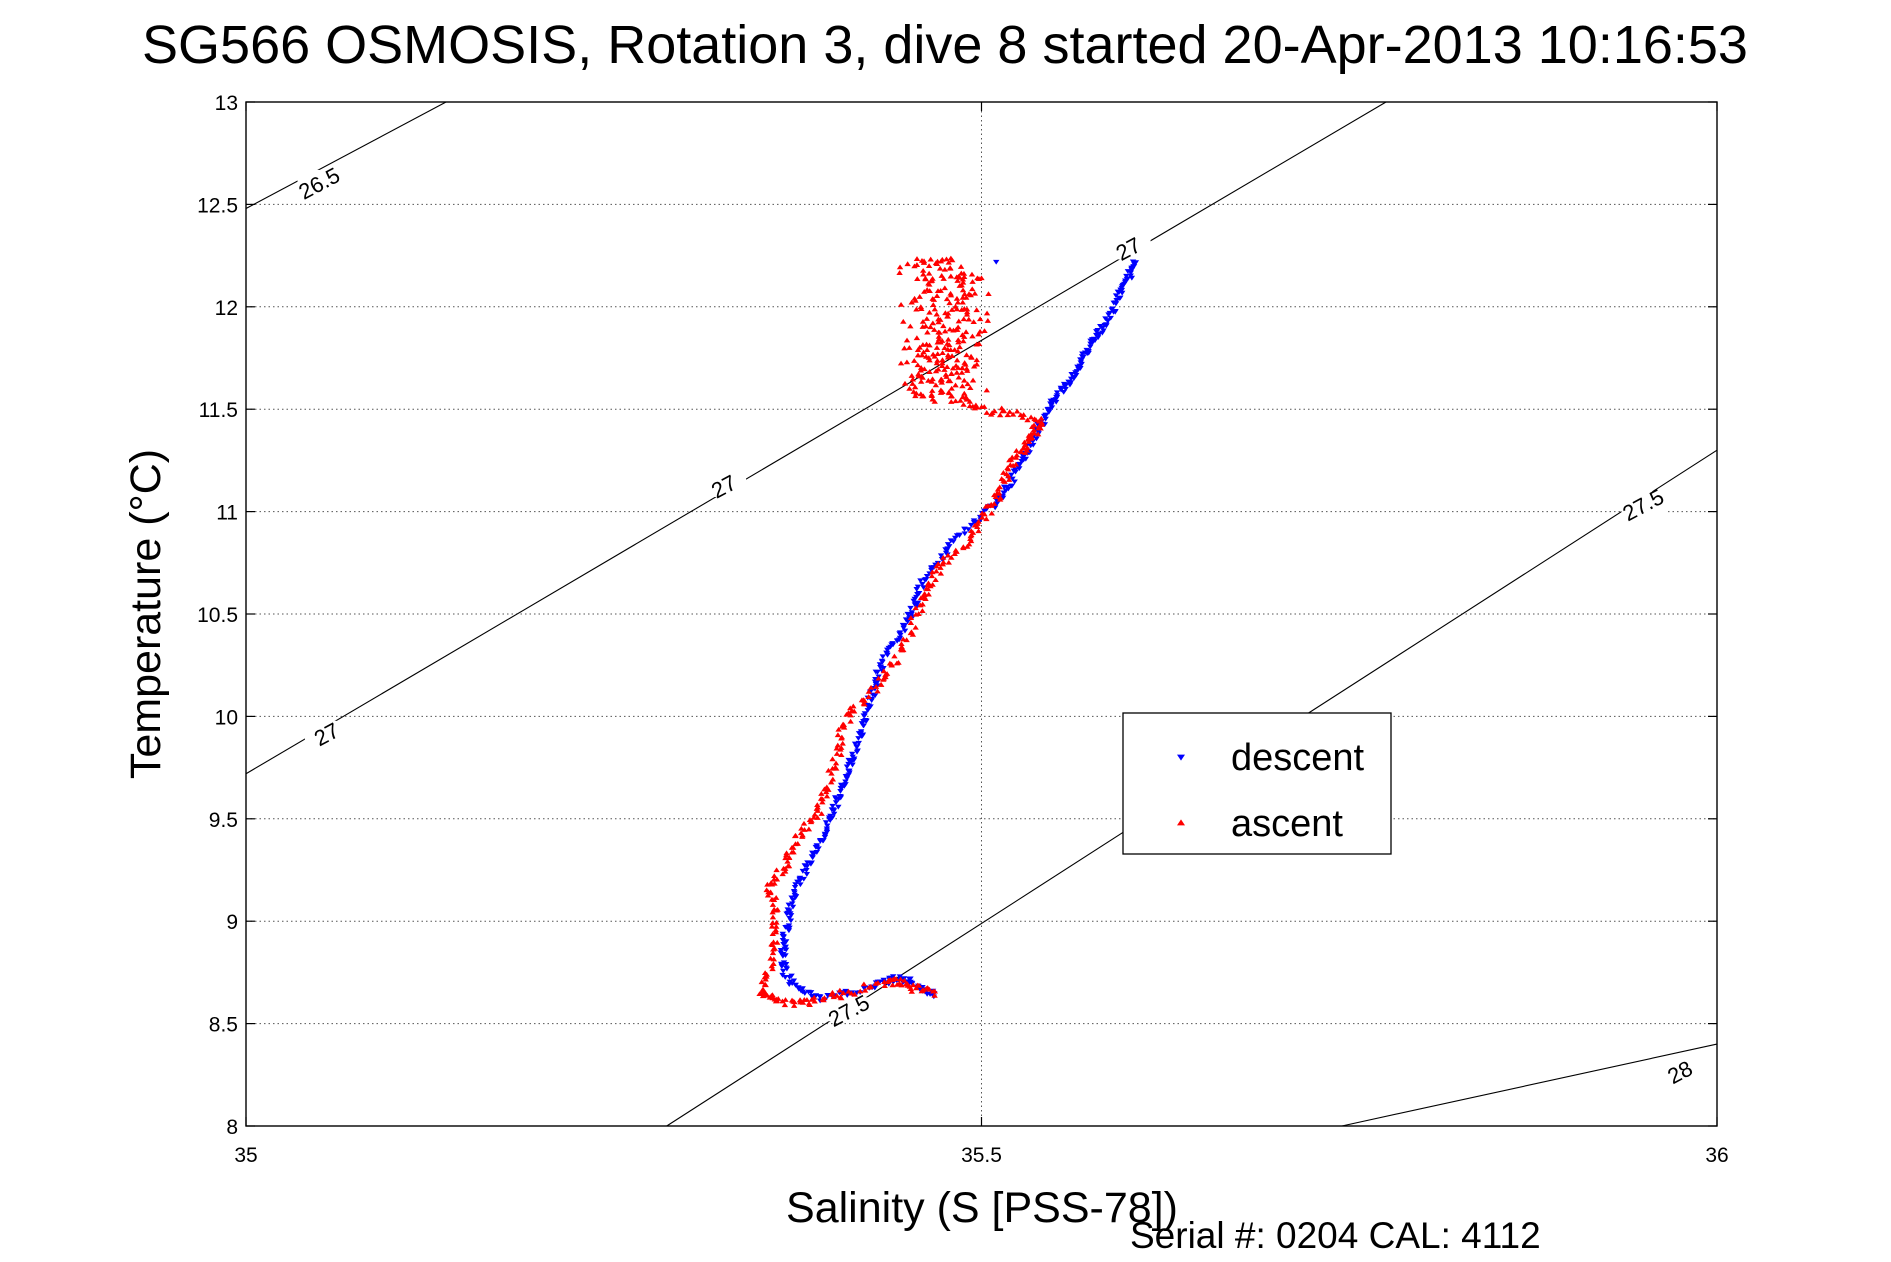 The image size is (1891, 1262). I want to click on contour-label: 26.5, so click(320, 183).